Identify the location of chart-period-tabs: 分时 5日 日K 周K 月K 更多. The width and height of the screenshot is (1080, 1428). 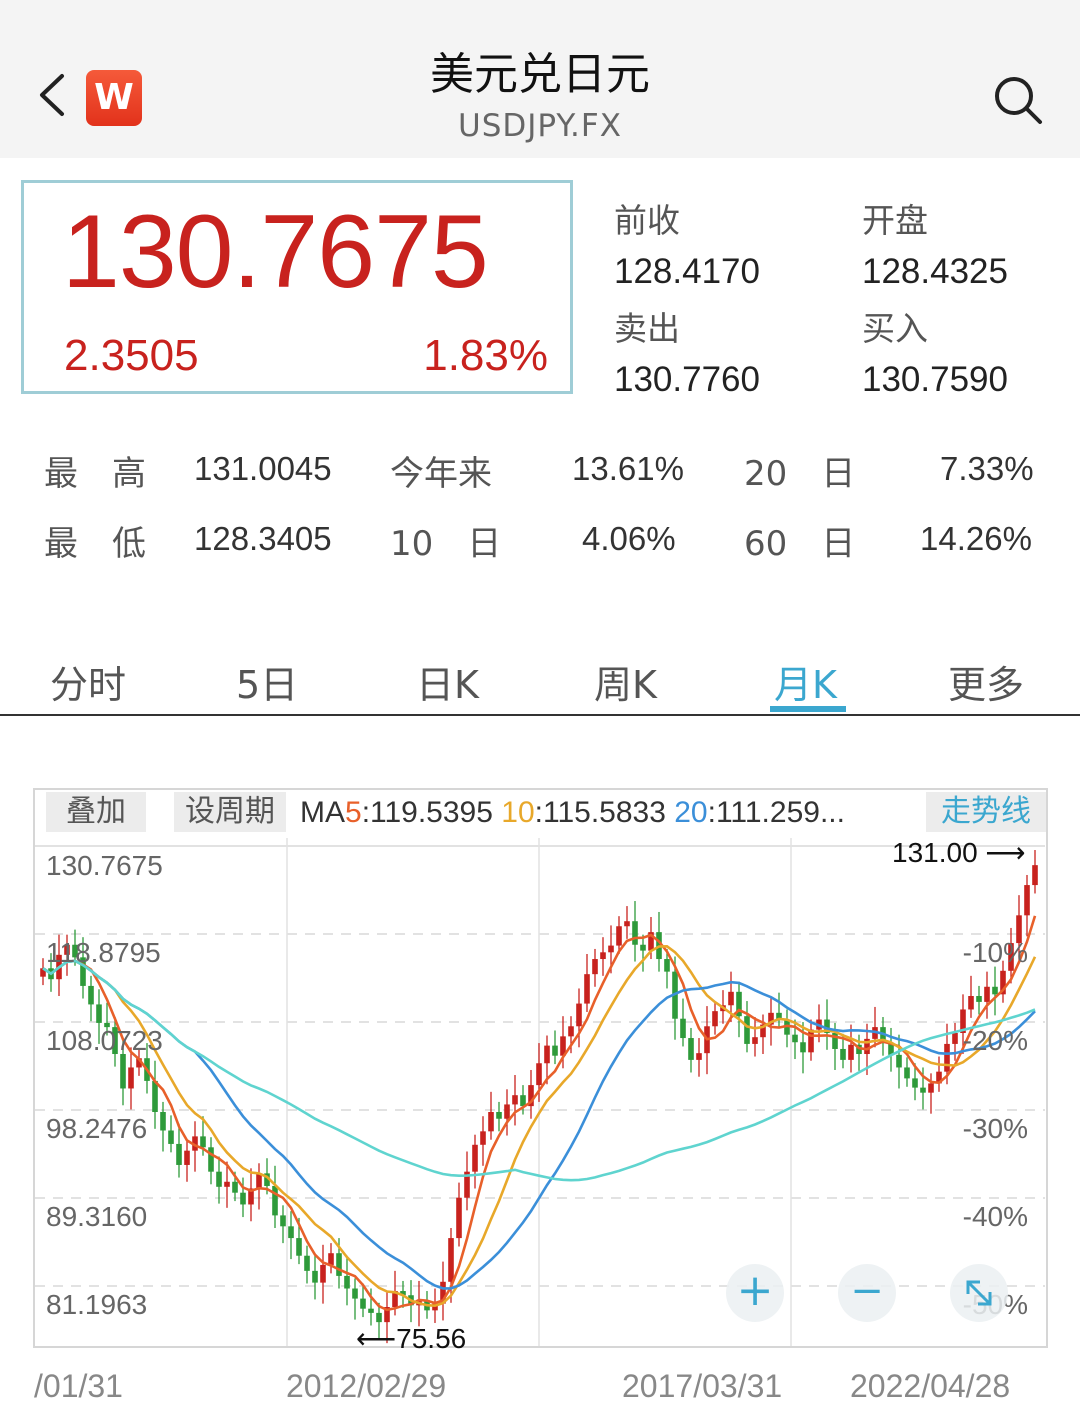
(540, 678).